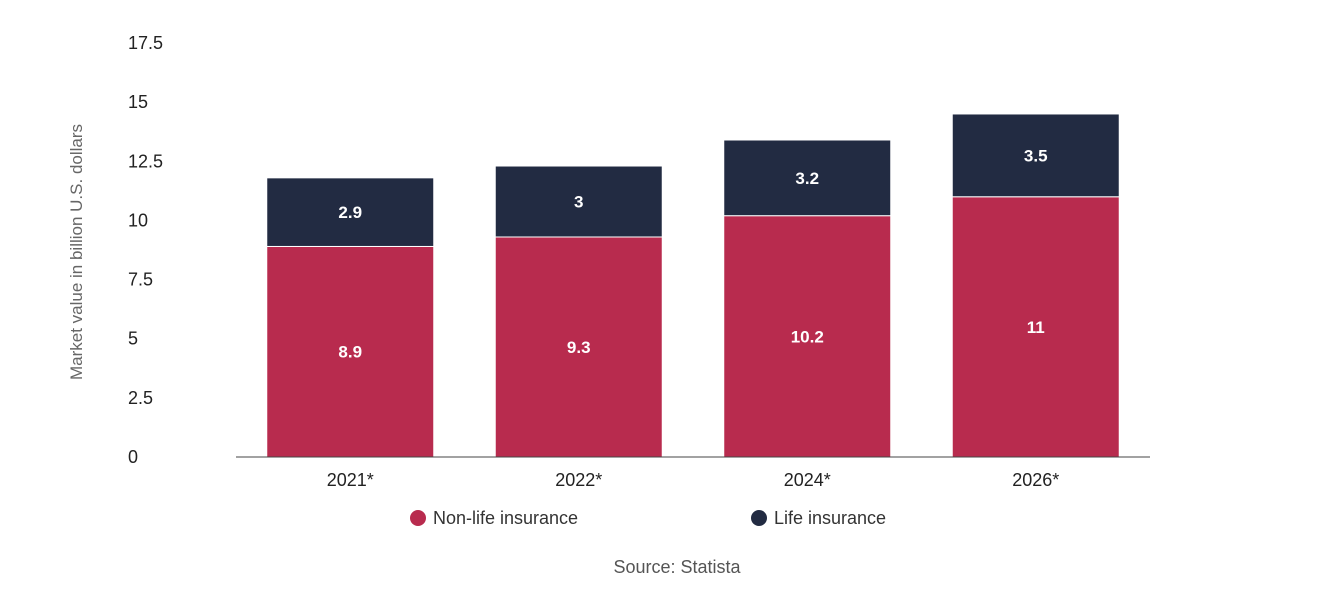 This screenshot has height=600, width=1318. What do you see at coordinates (830, 518) in the screenshot?
I see `legend-label: Life insurance` at bounding box center [830, 518].